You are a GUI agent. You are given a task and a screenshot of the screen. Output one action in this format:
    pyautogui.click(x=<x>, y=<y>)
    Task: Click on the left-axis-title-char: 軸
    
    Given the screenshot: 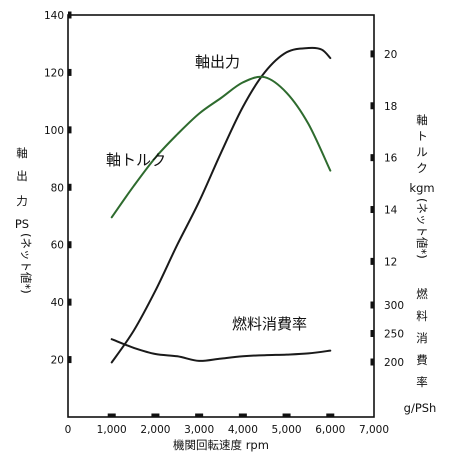 What is the action you would take?
    pyautogui.click(x=22, y=153)
    